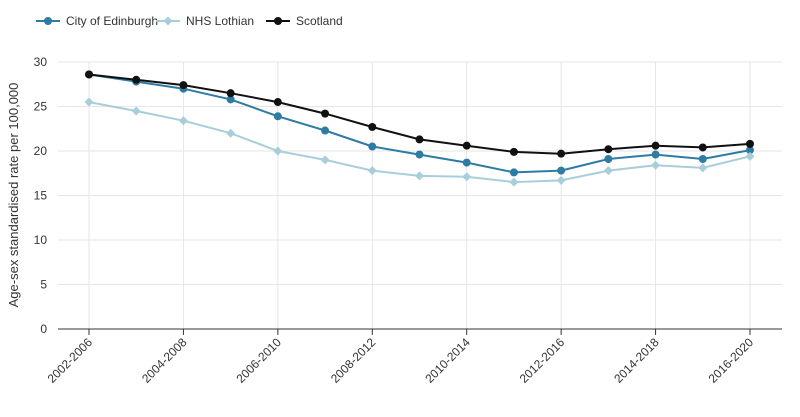  Describe the element at coordinates (43, 285) in the screenshot. I see `y-tick-label: 5` at that location.